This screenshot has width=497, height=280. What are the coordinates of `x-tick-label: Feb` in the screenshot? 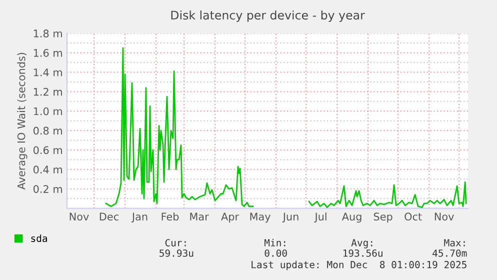 It's located at (170, 216).